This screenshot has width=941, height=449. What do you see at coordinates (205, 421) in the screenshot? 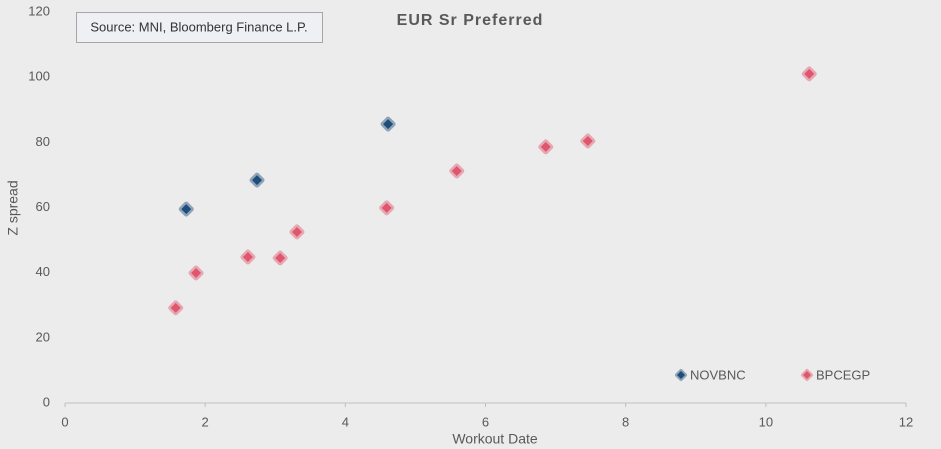
I see `x-tick-label: 2` at bounding box center [205, 421].